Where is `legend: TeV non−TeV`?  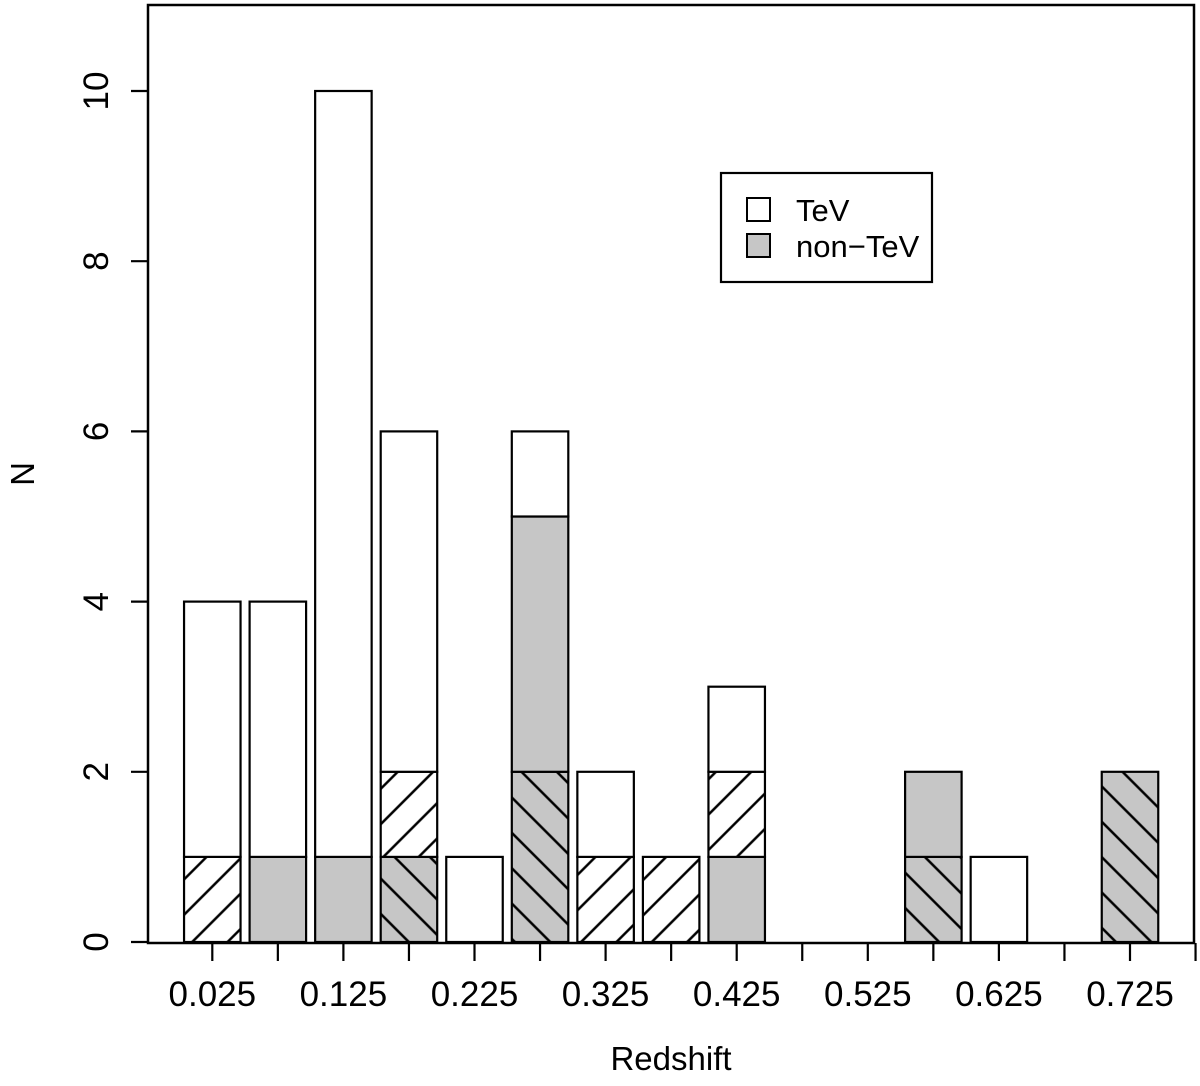
legend: TeV non−TeV is located at coordinates (826, 227).